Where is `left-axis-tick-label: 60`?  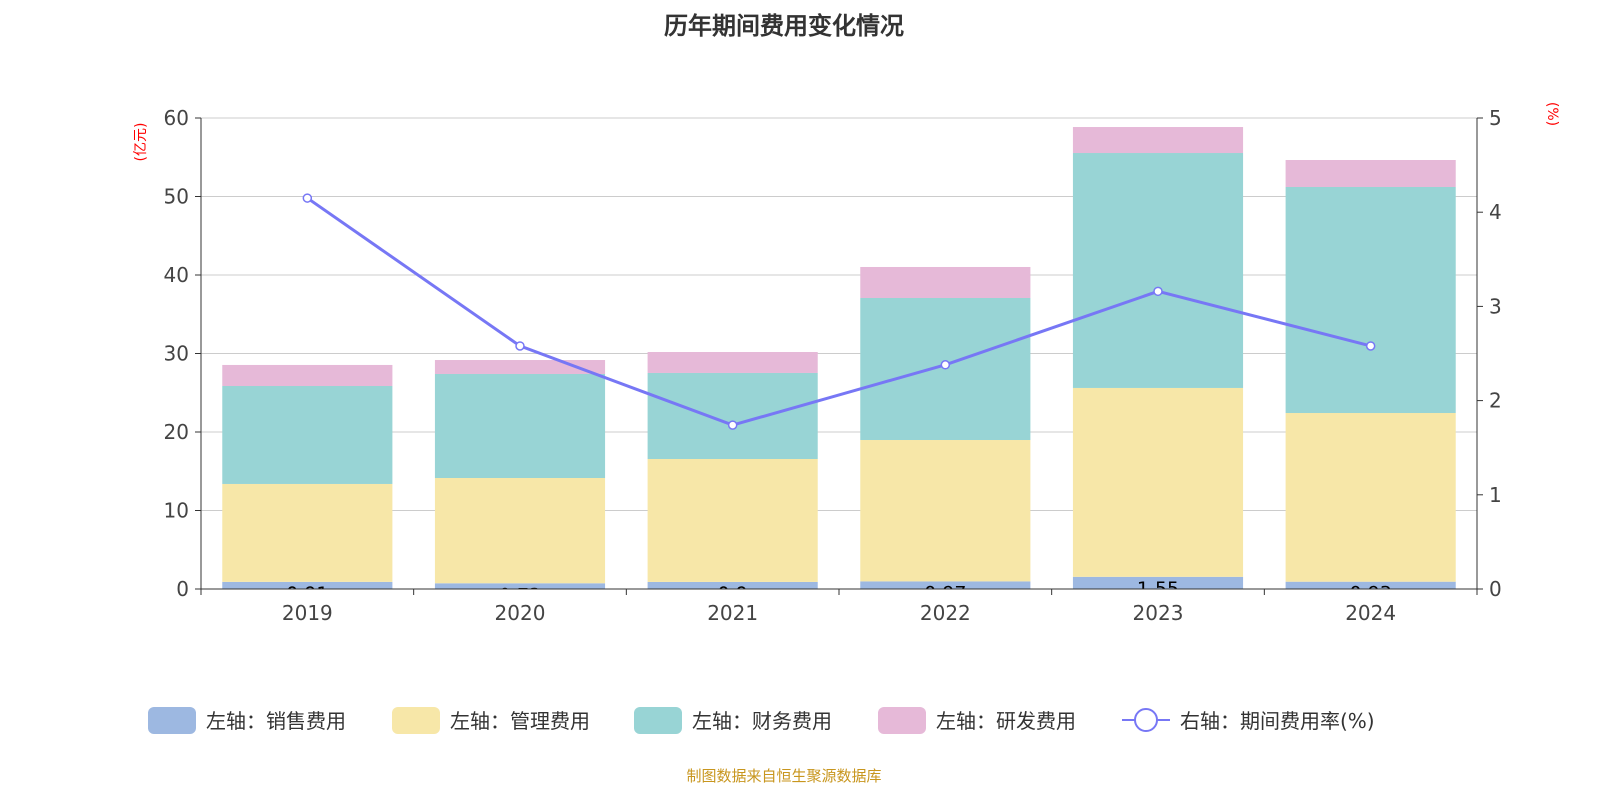 left-axis-tick-label: 60 is located at coordinates (176, 118).